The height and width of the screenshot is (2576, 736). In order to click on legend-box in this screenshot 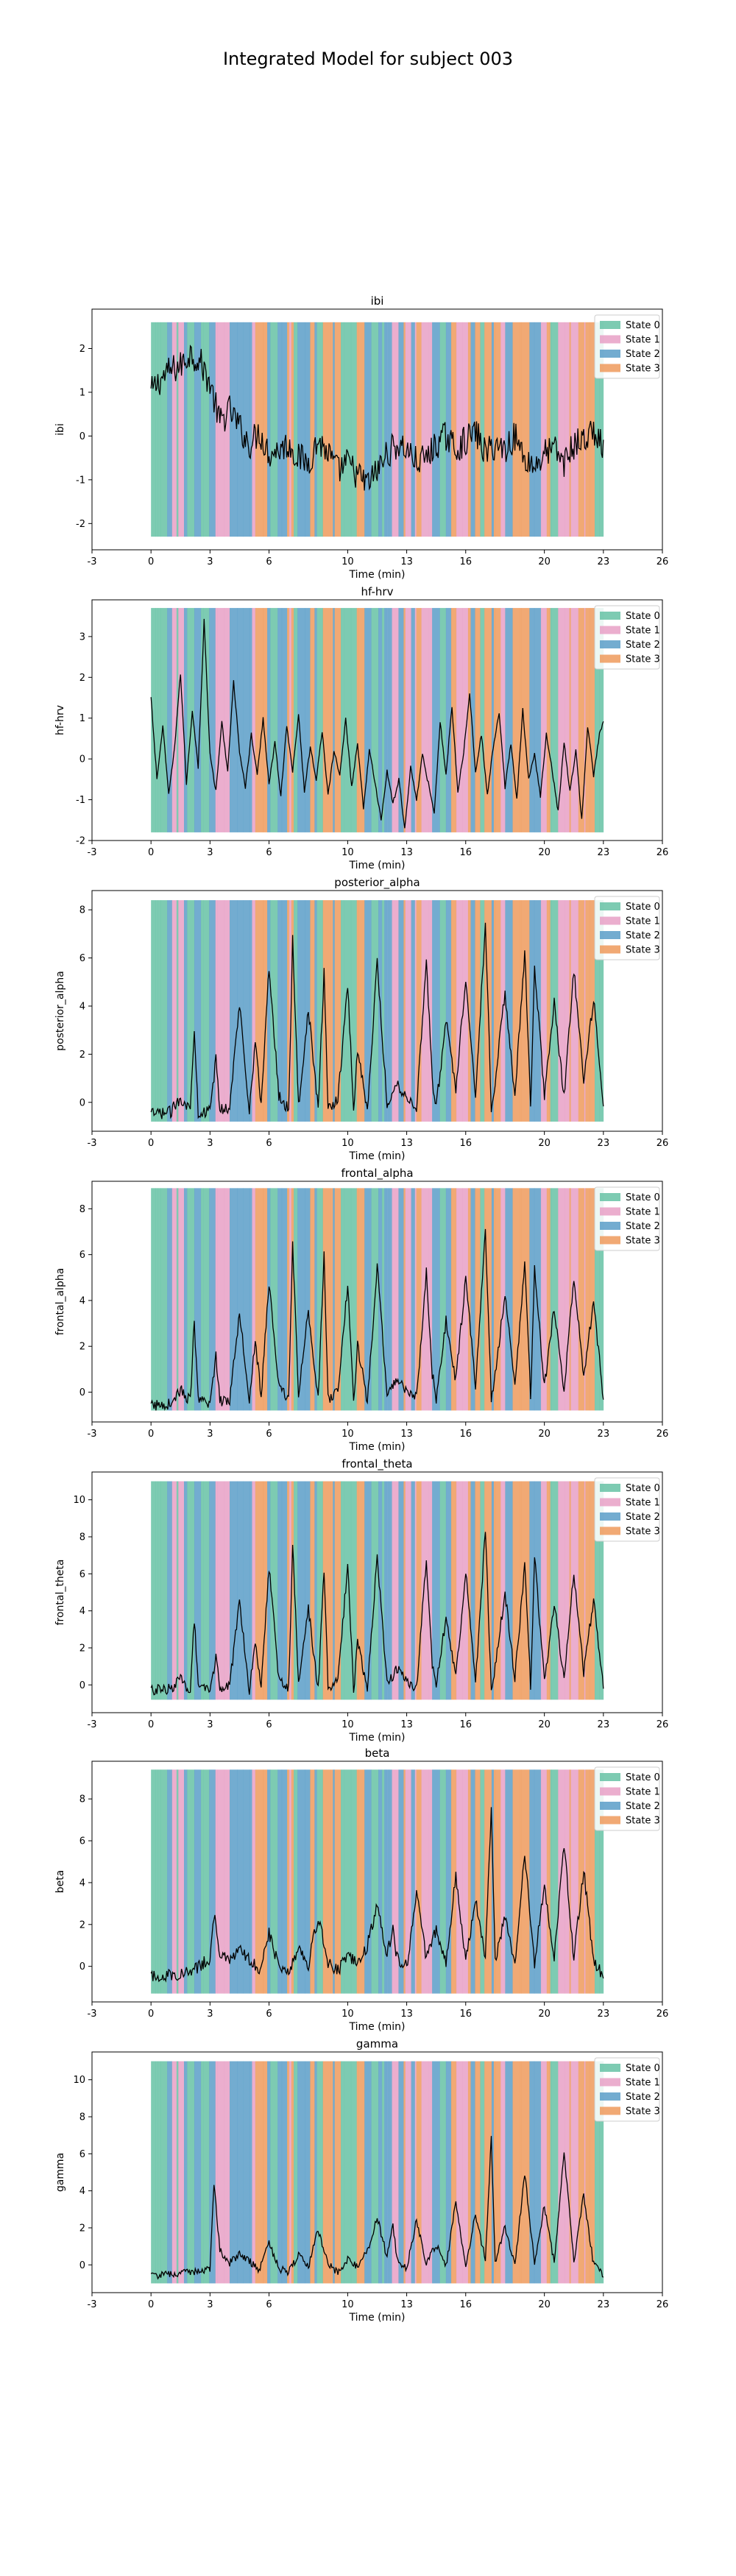, I will do `click(627, 346)`.